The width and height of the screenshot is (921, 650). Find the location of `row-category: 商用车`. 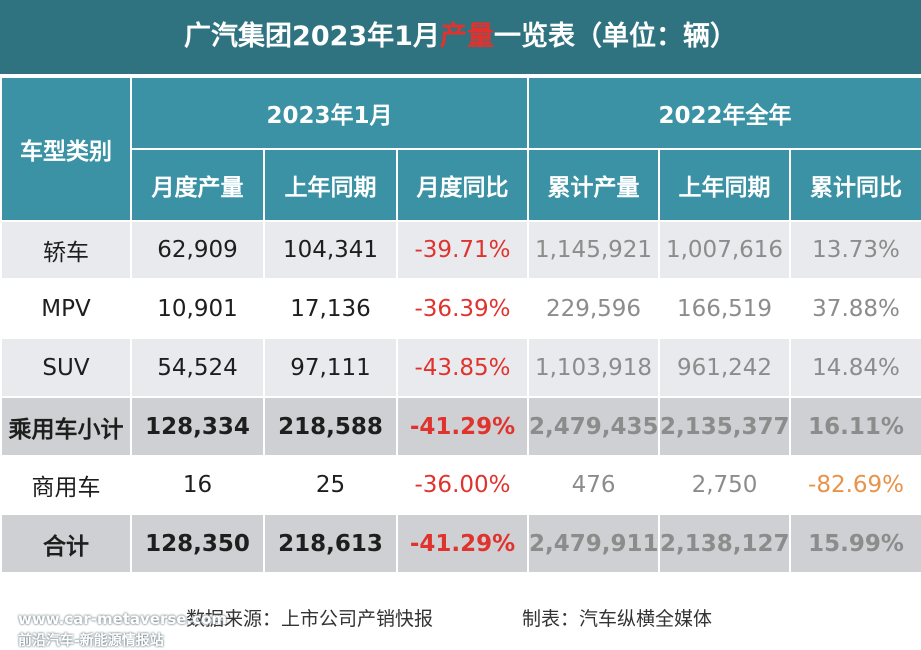

row-category: 商用车 is located at coordinates (66, 485).